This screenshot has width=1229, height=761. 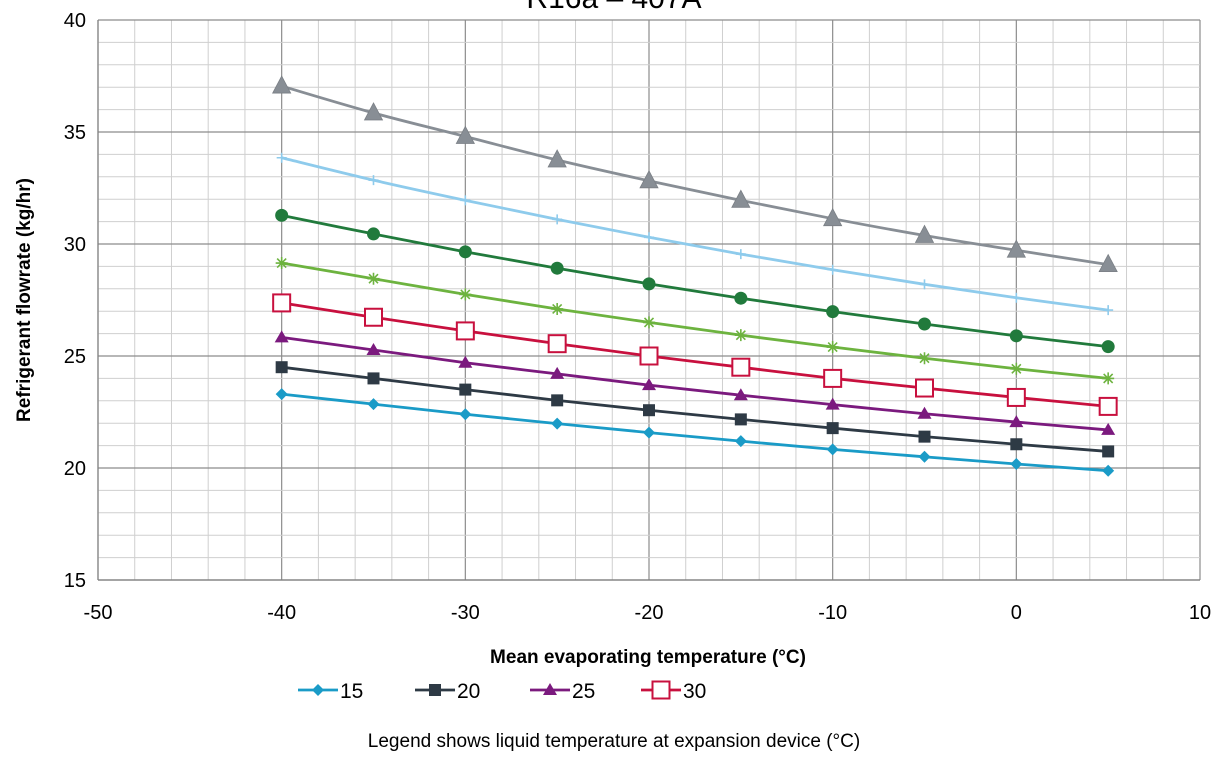 I want to click on legend-label: 30, so click(x=694, y=691).